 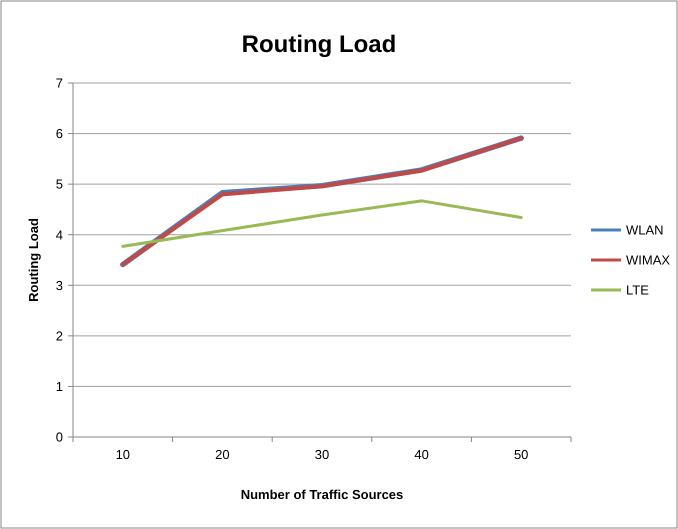 I want to click on x-tick-label: 50, so click(x=521, y=454).